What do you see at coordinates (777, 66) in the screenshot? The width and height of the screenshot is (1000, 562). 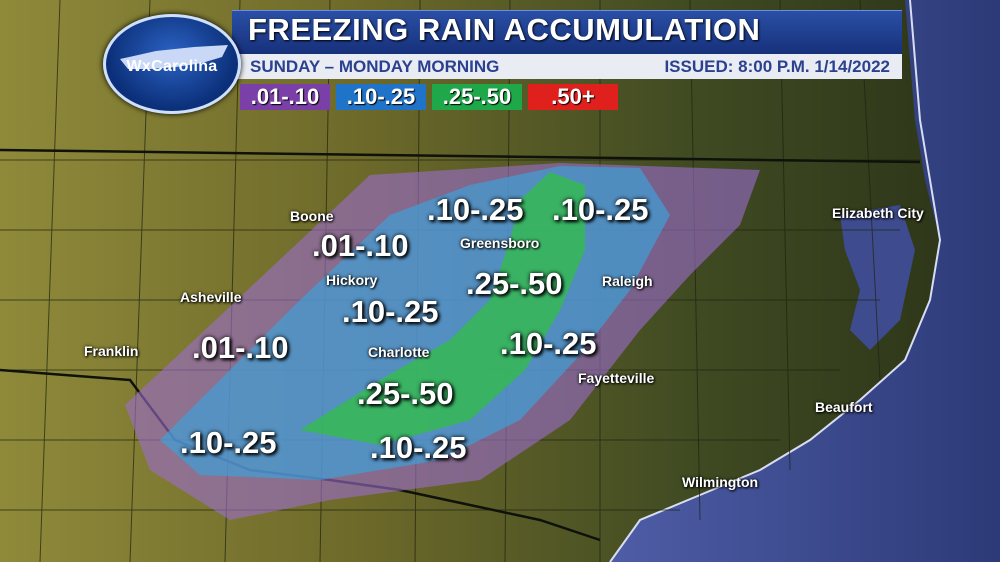 I see `issued-time: ISSUED: 8:00 P.M. 1/14/2022` at bounding box center [777, 66].